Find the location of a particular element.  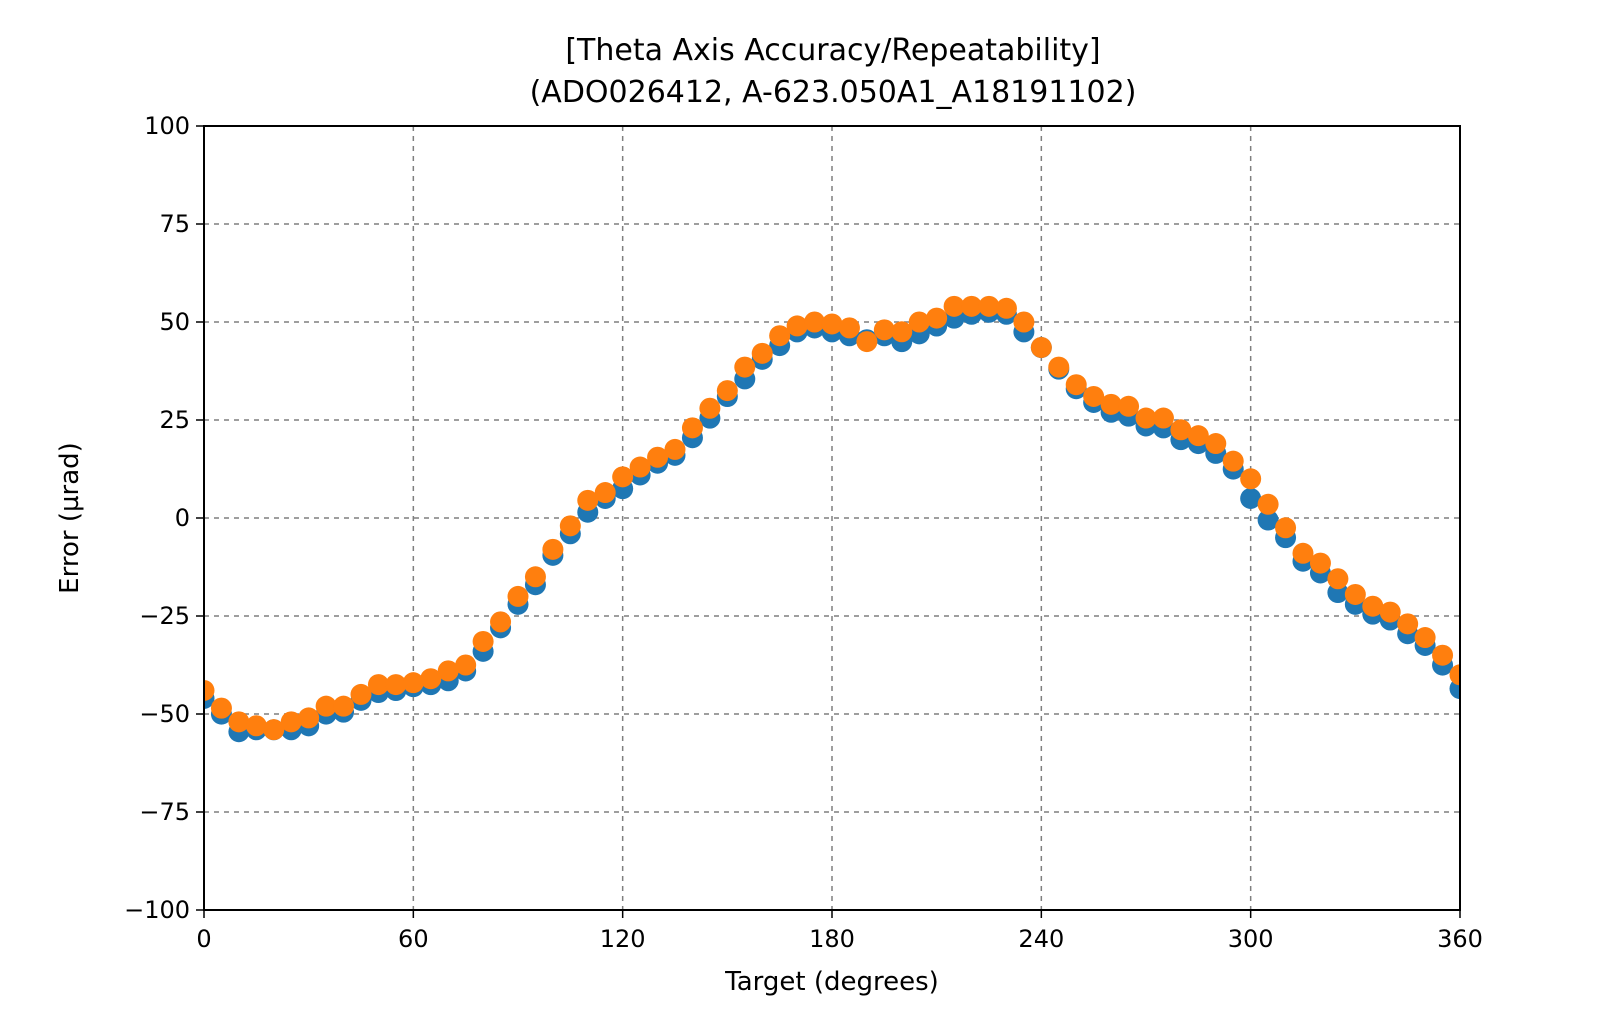

y-tick-label: −25 is located at coordinates (164, 616).